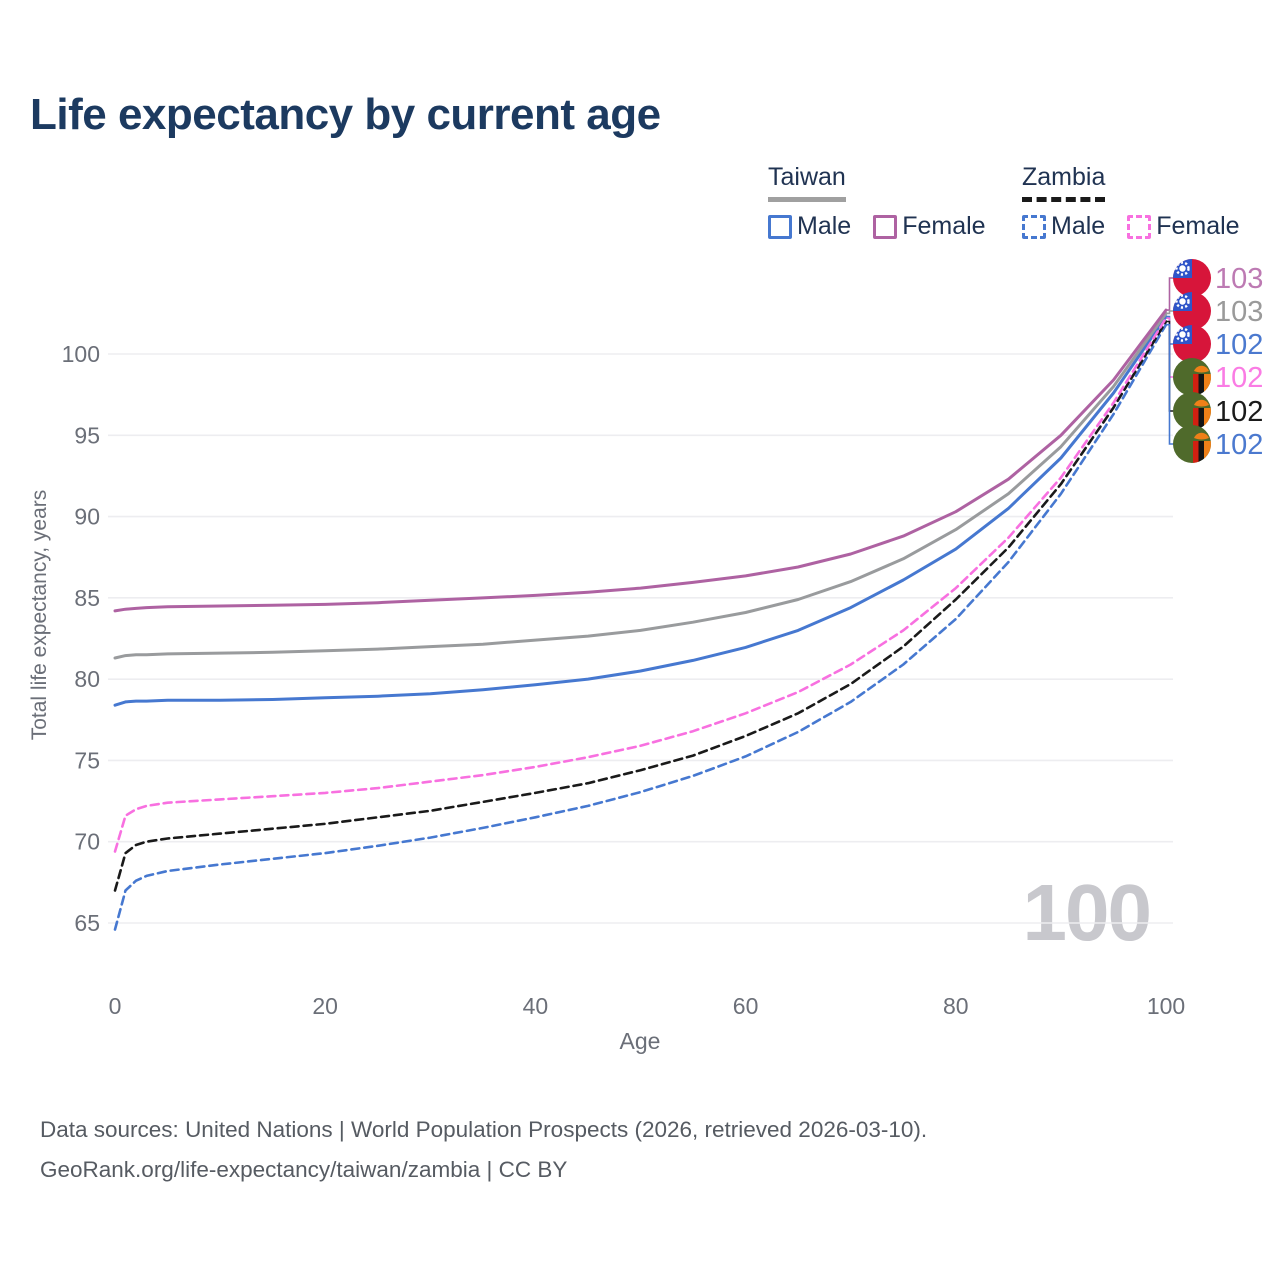  Describe the element at coordinates (640, 1041) in the screenshot. I see `x-axis-title: Age` at that location.